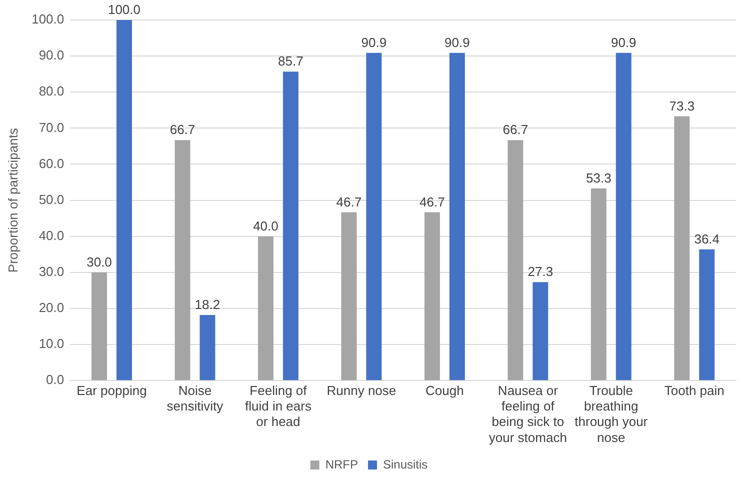 The width and height of the screenshot is (744, 483). Describe the element at coordinates (111, 390) in the screenshot. I see `x-tick-label: Ear popping` at that location.